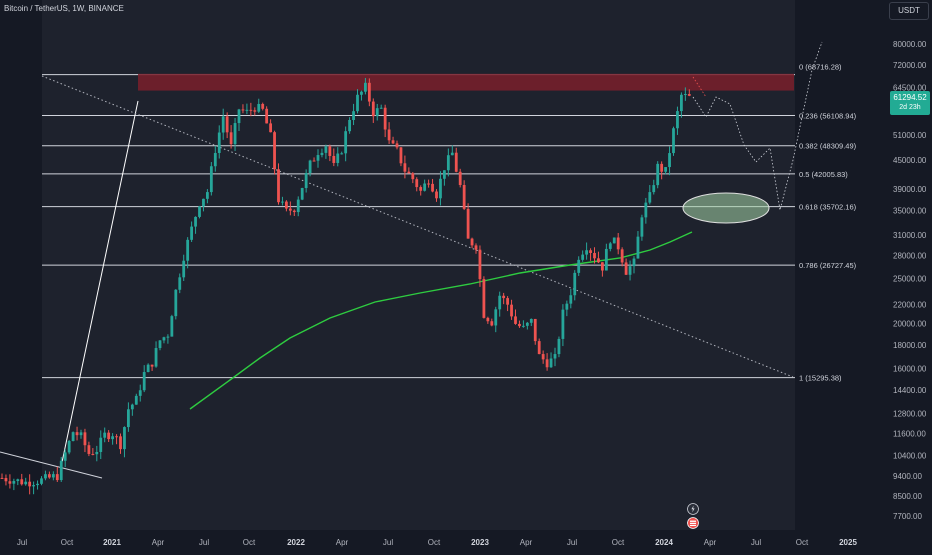  I want to click on x-tick-label: Oct, so click(434, 542).